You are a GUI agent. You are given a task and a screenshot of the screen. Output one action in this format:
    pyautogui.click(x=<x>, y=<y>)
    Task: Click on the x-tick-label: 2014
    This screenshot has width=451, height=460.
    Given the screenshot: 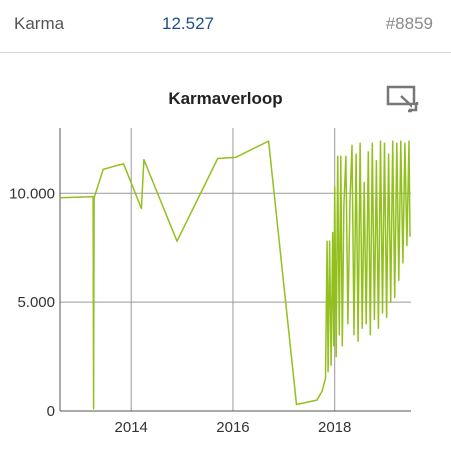 What is the action you would take?
    pyautogui.click(x=131, y=427)
    